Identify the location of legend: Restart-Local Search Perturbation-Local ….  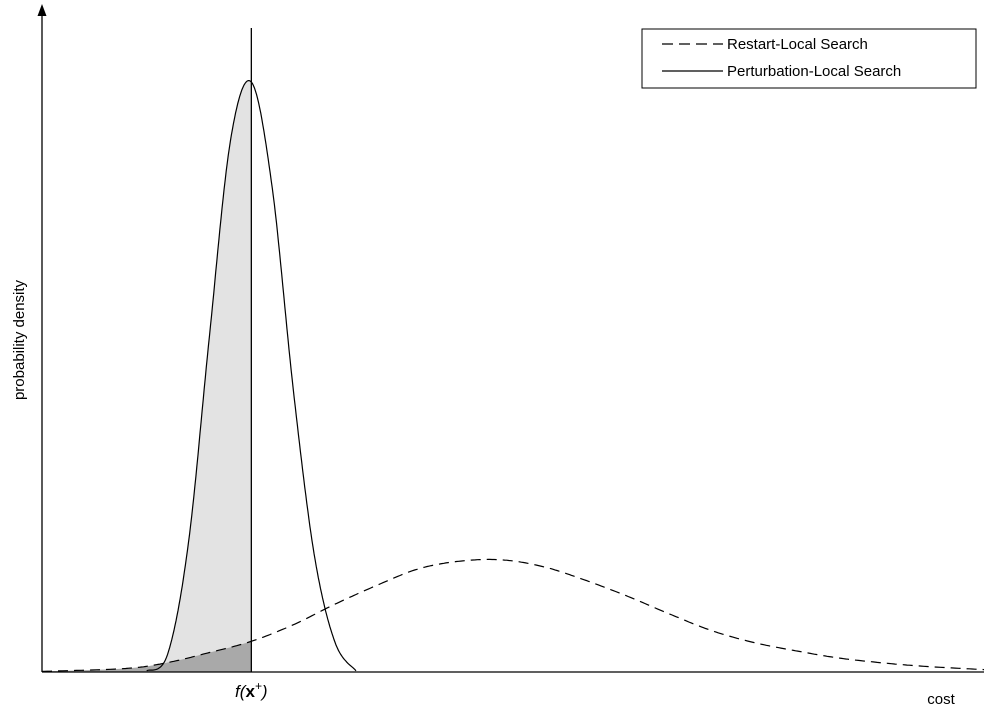
(809, 58).